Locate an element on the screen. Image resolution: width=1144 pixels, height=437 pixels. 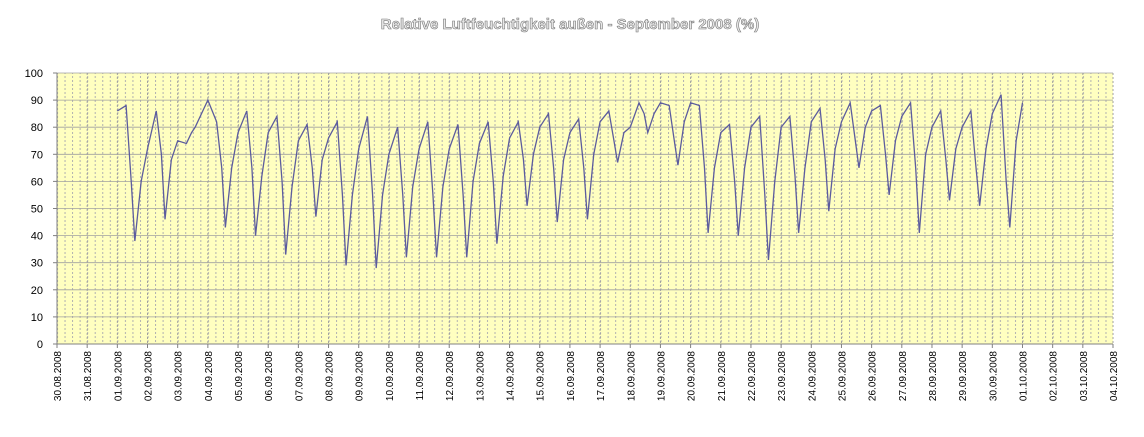
y-tick-label: 50 is located at coordinates (37, 210).